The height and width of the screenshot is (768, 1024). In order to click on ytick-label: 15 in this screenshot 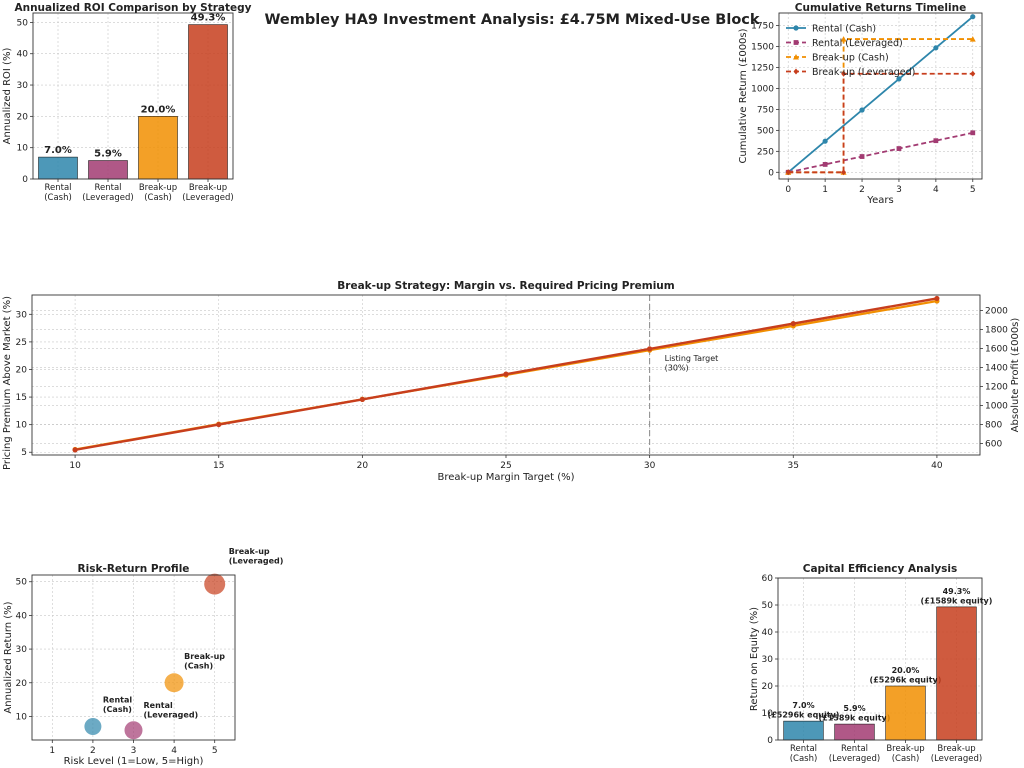, I will do `click(21, 398)`.